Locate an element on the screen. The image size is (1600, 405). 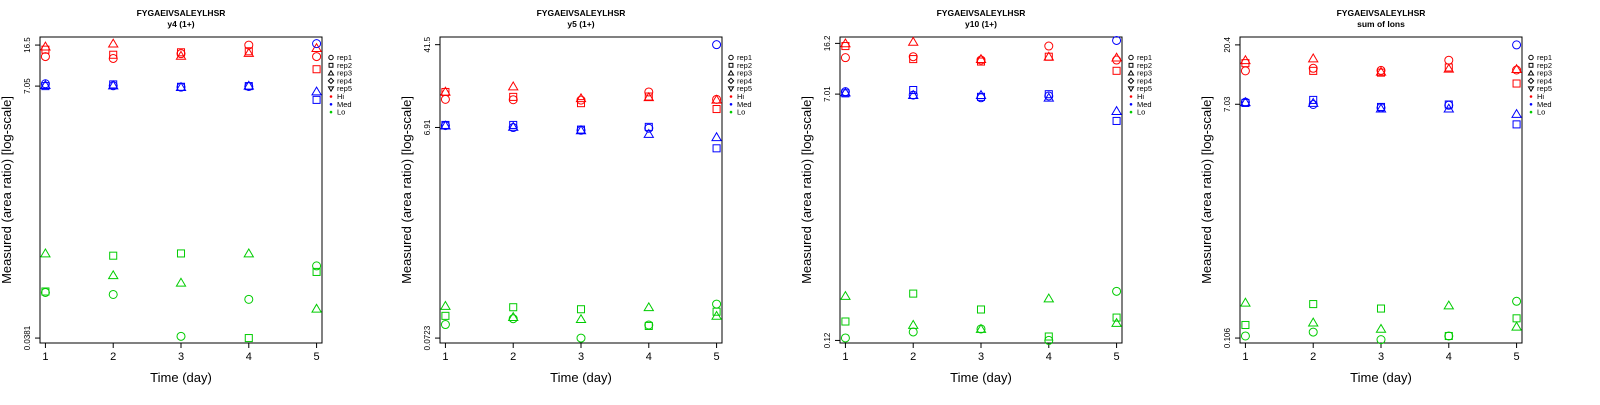
y-tick-label: 16.5 is located at coordinates (27, 45).